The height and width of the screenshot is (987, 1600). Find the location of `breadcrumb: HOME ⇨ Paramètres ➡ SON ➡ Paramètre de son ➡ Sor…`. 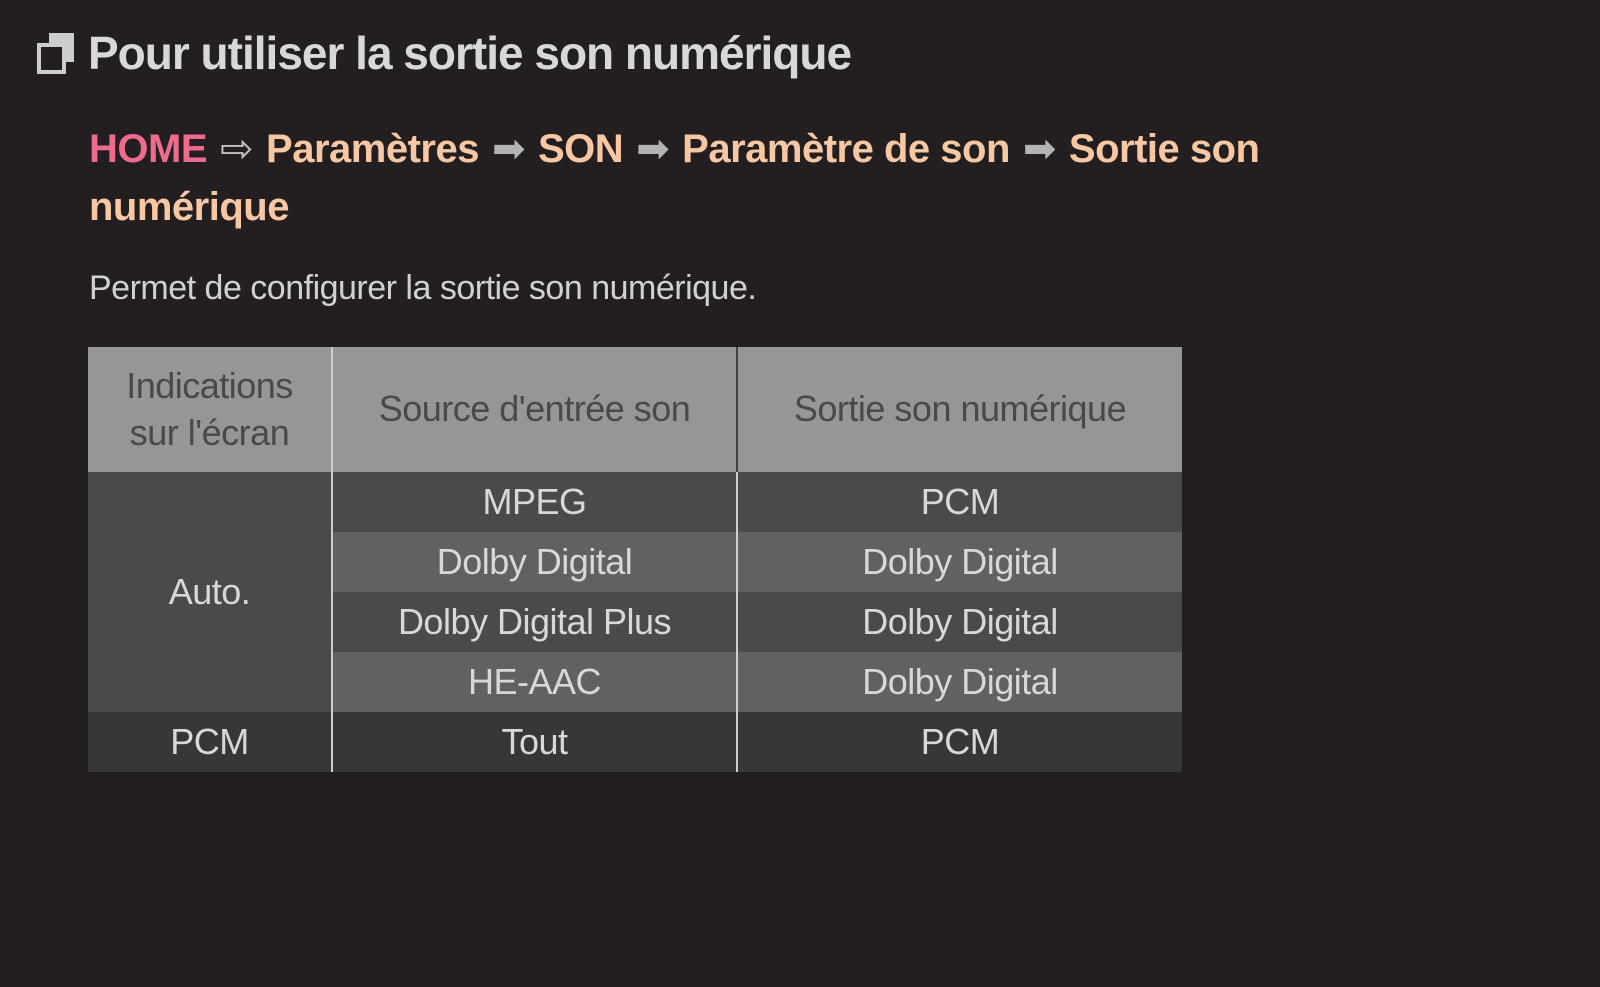

breadcrumb: HOME ⇨ Paramètres ➡ SON ➡ Paramètre de son ➡ Sor… is located at coordinates (749, 178).